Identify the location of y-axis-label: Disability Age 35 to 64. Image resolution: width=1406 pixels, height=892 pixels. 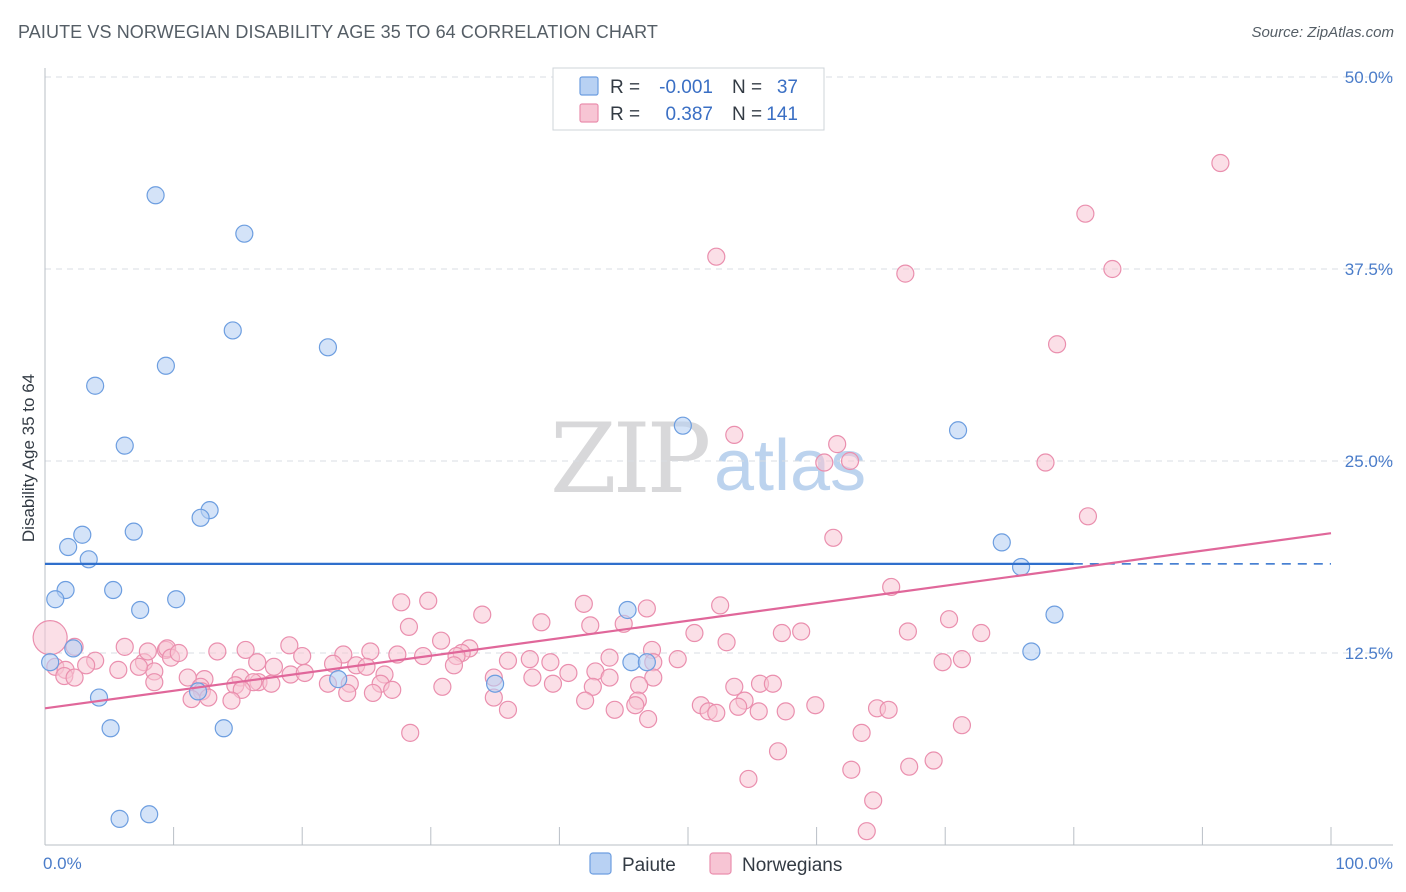
(28, 458).